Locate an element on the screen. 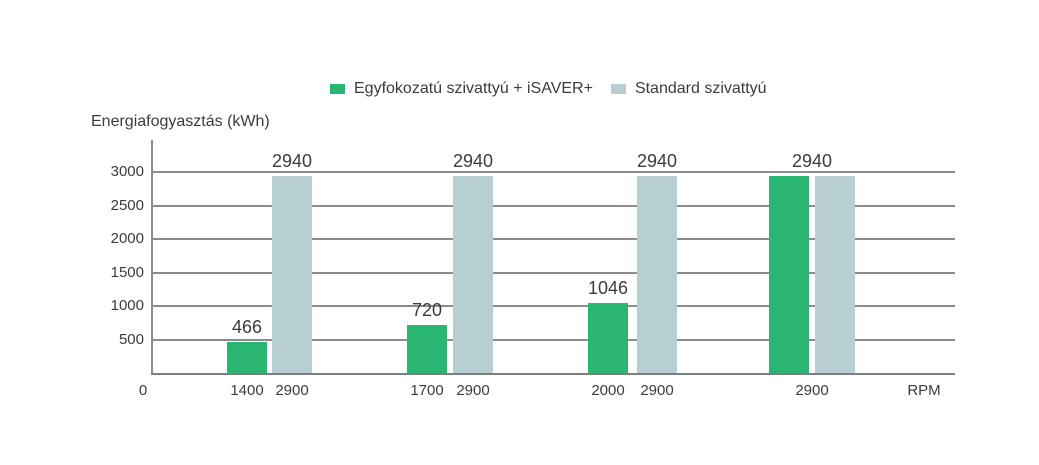 This screenshot has width=1039, height=465. x-axis-label: 2000 is located at coordinates (608, 390).